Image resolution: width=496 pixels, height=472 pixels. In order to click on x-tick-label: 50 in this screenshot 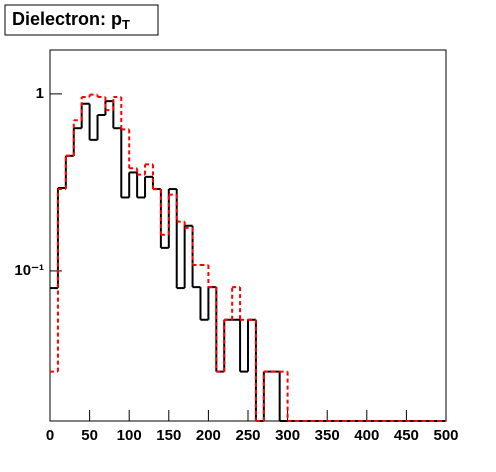, I will do `click(89, 435)`.